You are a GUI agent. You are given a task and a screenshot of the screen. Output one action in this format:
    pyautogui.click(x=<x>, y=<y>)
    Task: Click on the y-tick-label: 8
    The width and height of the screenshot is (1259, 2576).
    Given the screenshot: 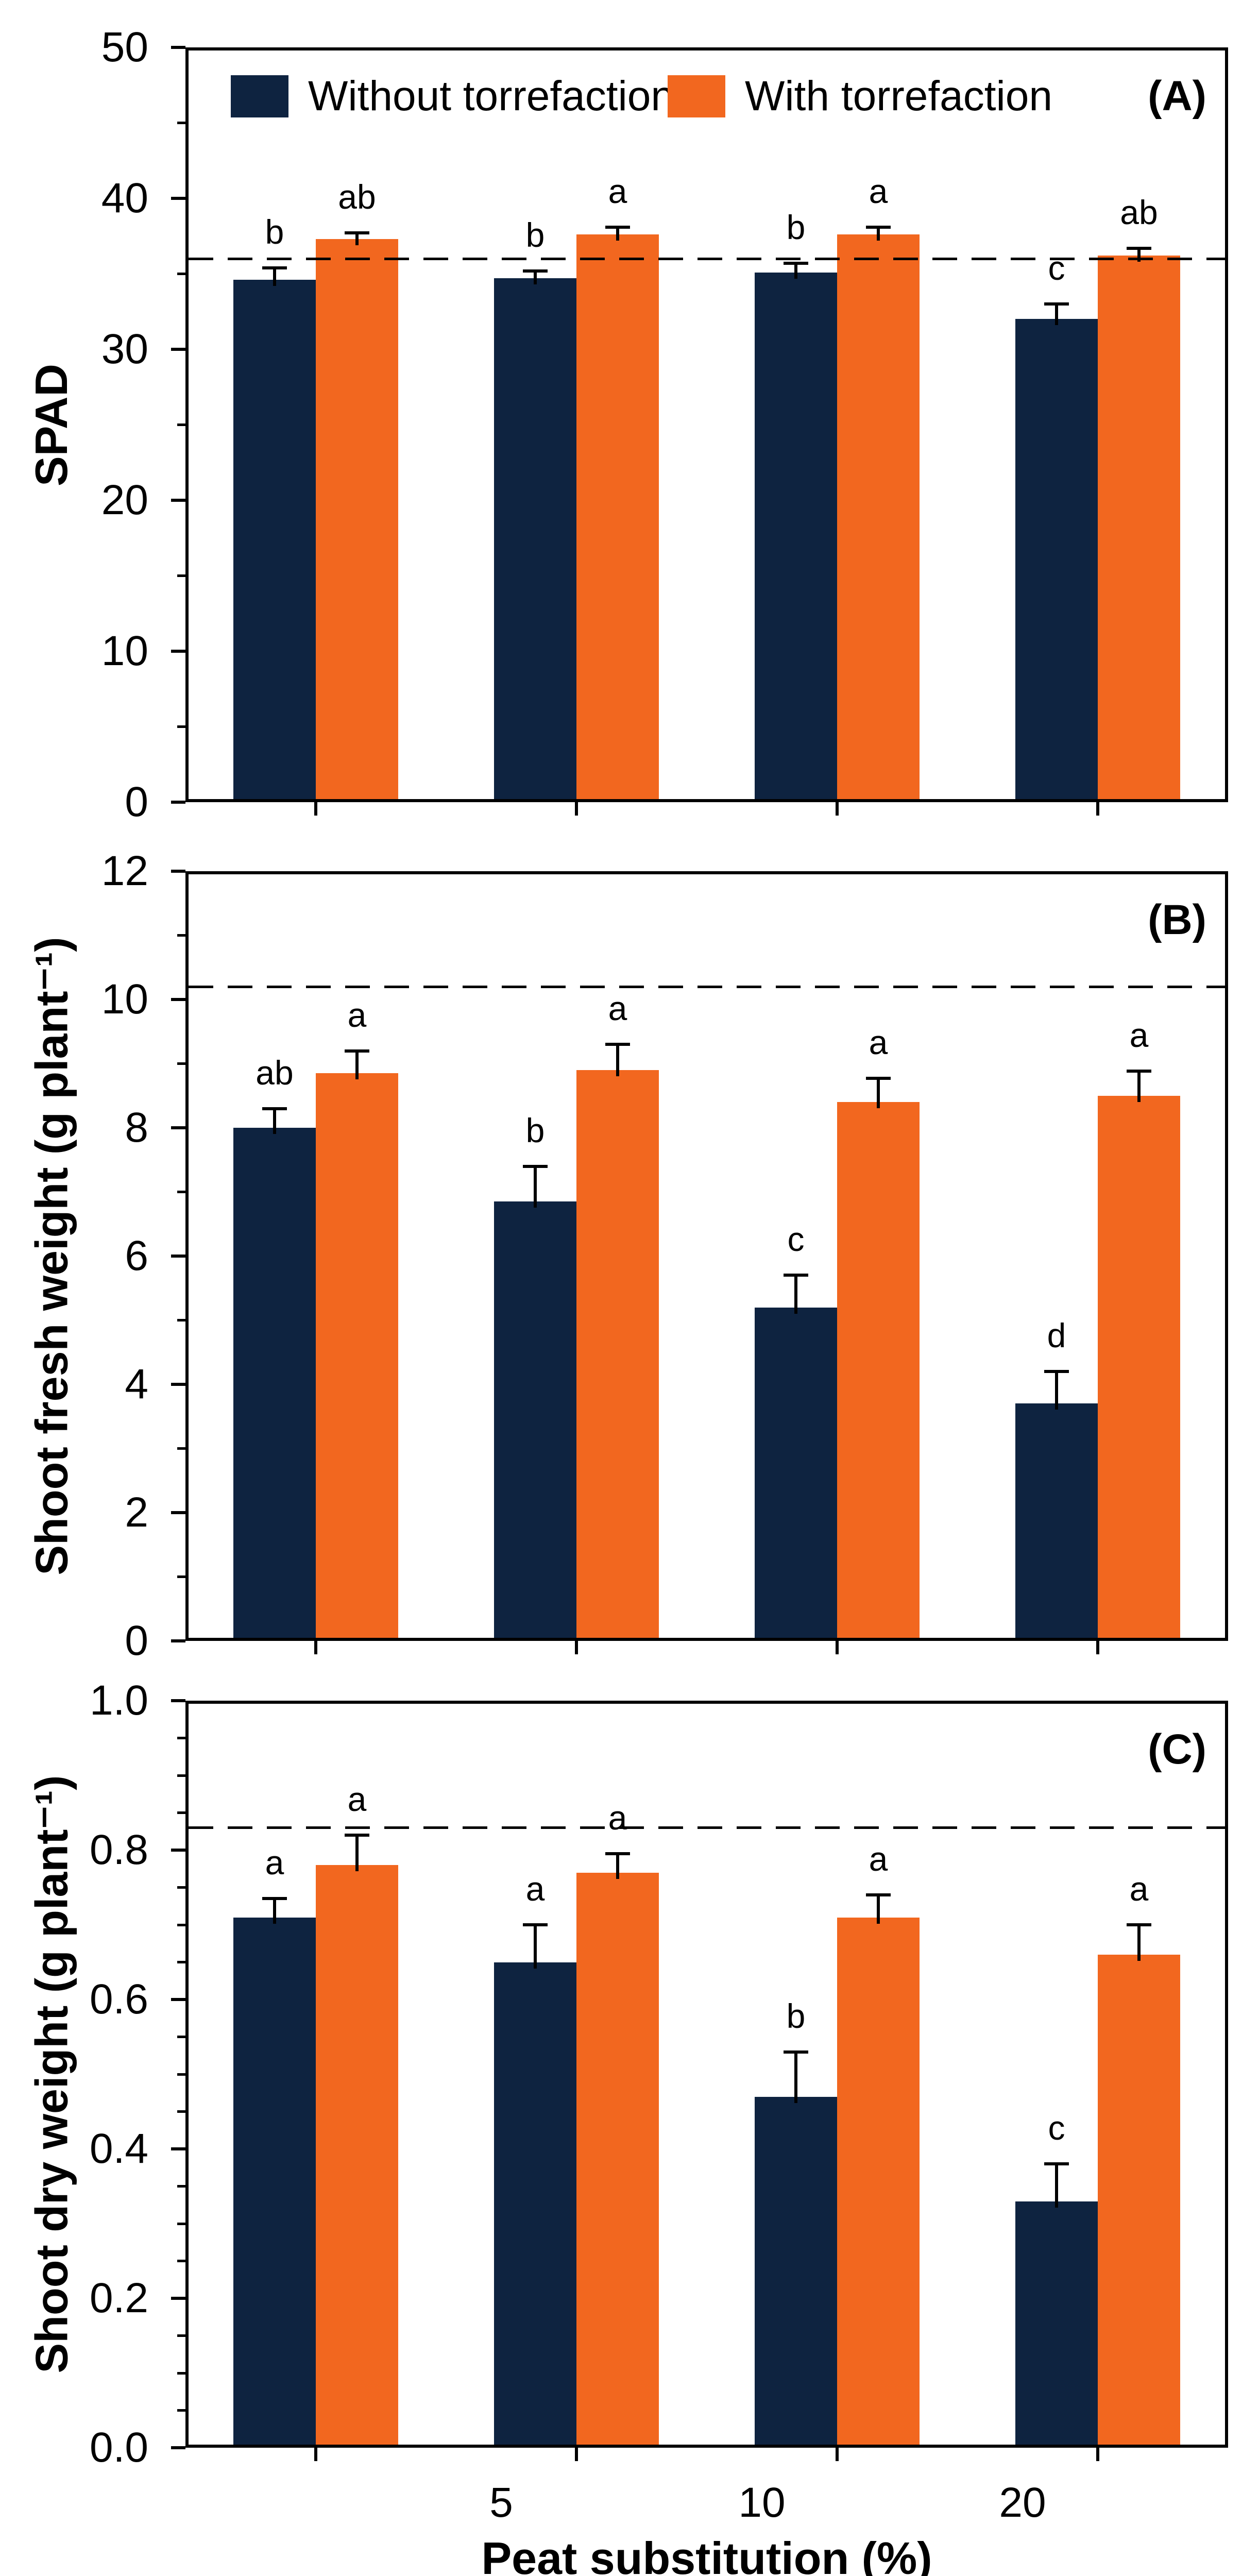 What is the action you would take?
    pyautogui.click(x=136, y=1127)
    